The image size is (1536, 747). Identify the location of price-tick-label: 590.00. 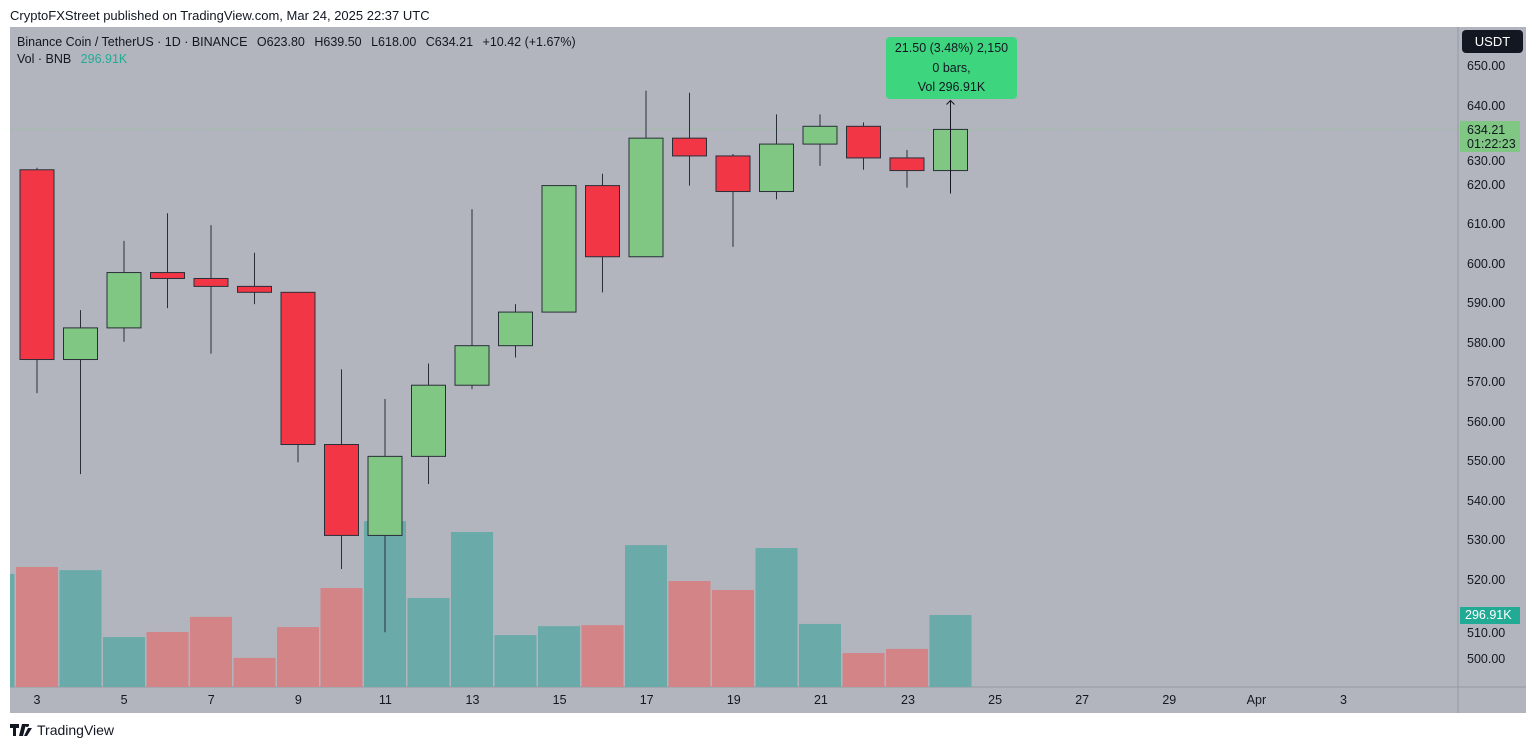
(1486, 303).